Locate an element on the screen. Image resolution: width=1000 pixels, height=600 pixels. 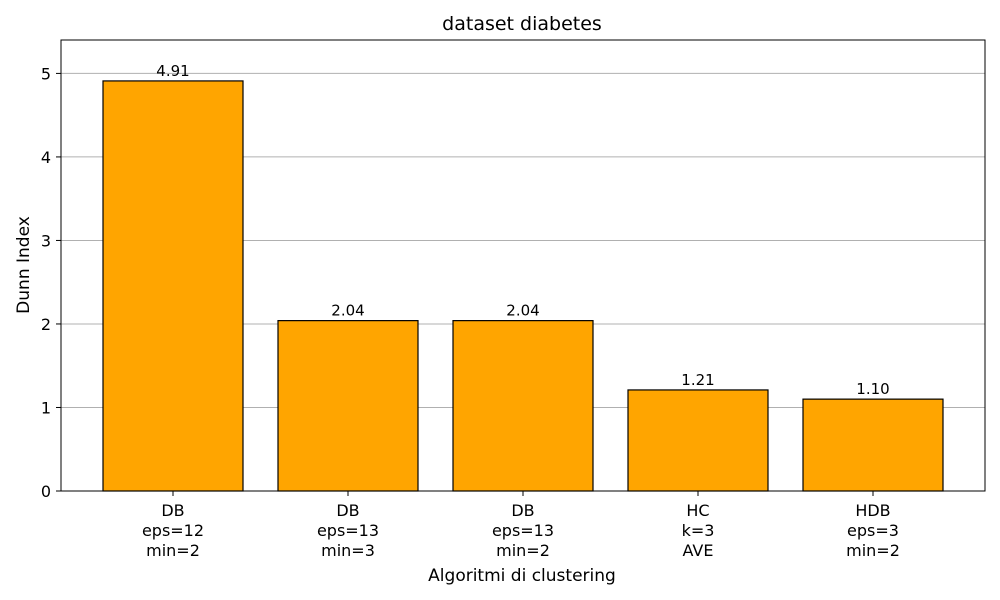
x-tick-label-line: eps=12 is located at coordinates (173, 530).